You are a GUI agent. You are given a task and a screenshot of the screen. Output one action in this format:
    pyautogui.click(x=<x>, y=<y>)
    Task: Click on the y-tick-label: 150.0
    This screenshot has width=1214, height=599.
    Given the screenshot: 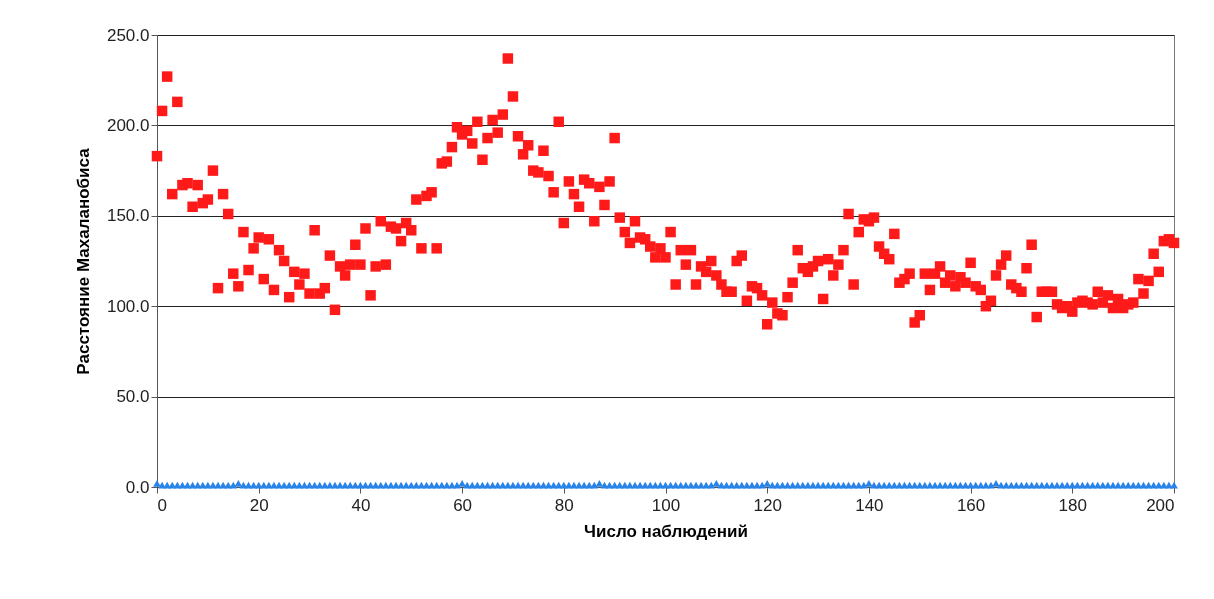 What is the action you would take?
    pyautogui.click(x=128, y=216)
    